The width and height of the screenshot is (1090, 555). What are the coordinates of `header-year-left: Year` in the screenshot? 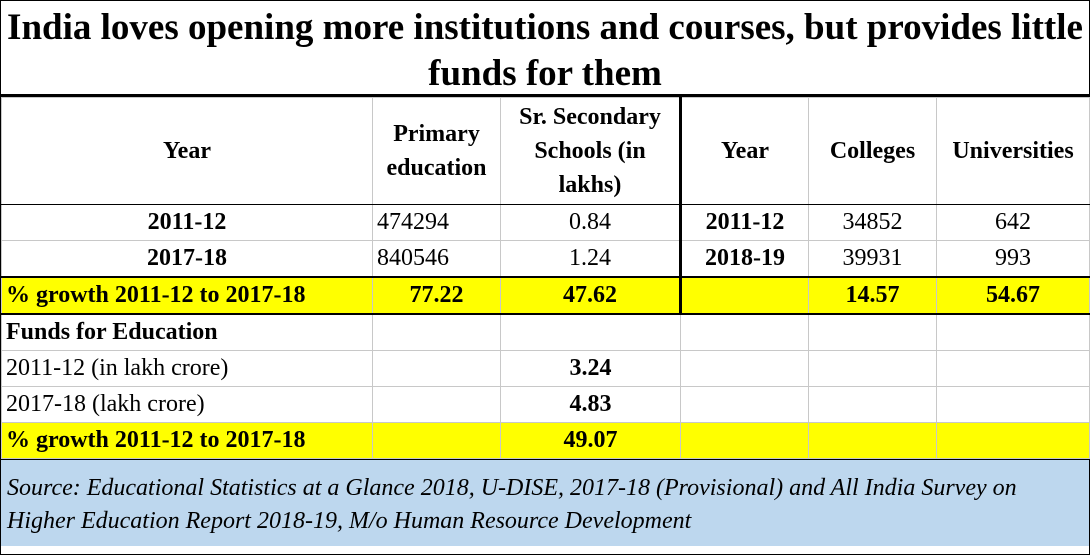 It's located at (187, 151).